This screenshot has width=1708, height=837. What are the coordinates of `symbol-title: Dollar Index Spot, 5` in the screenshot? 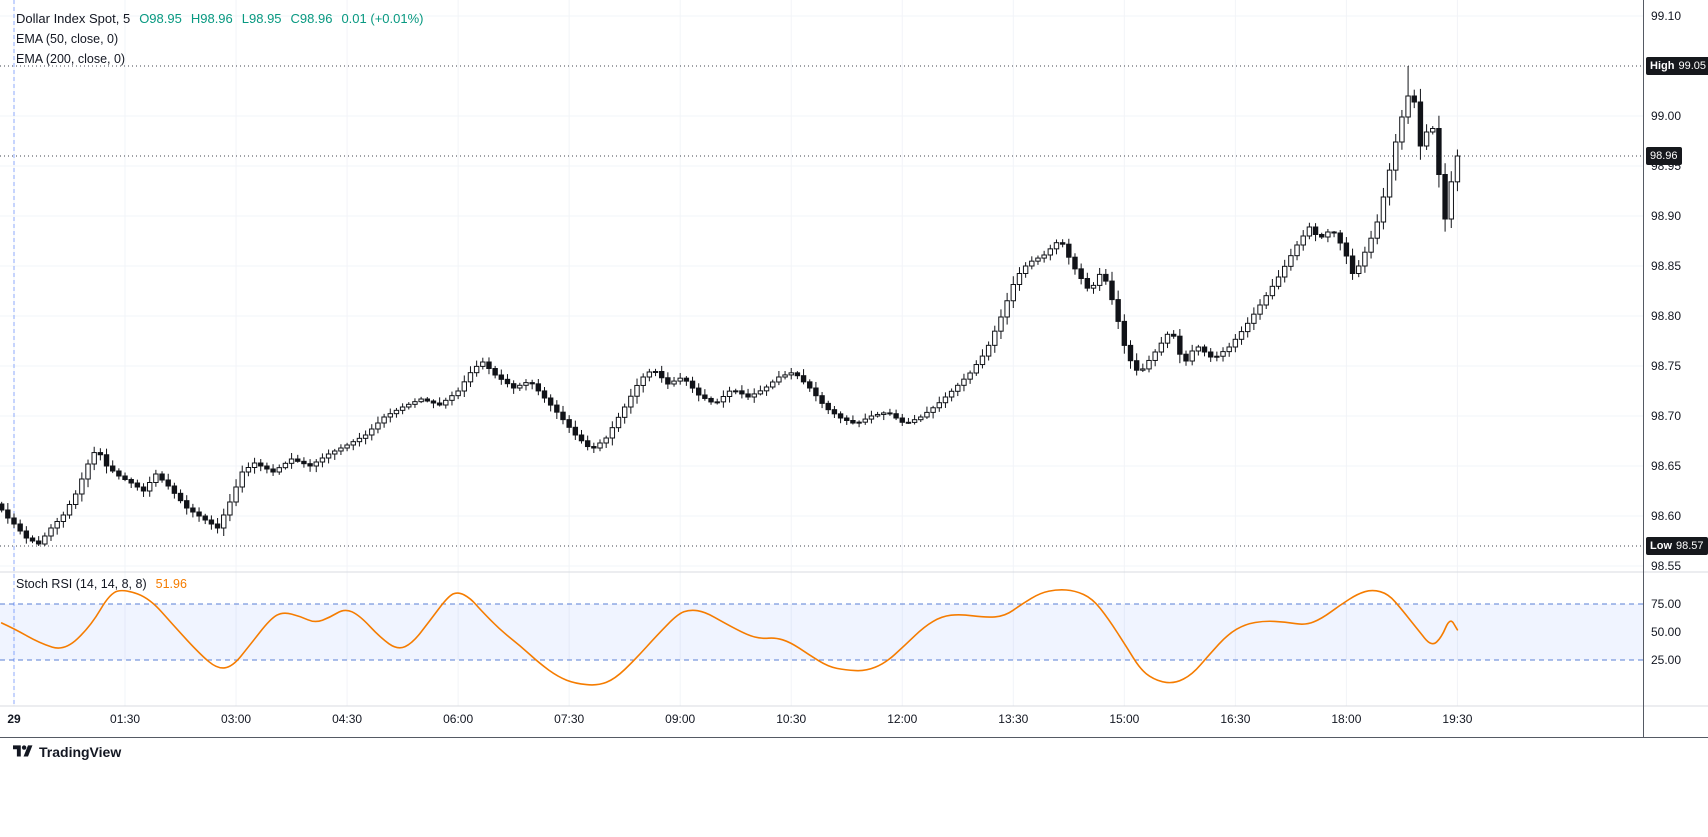 It's located at (73, 18).